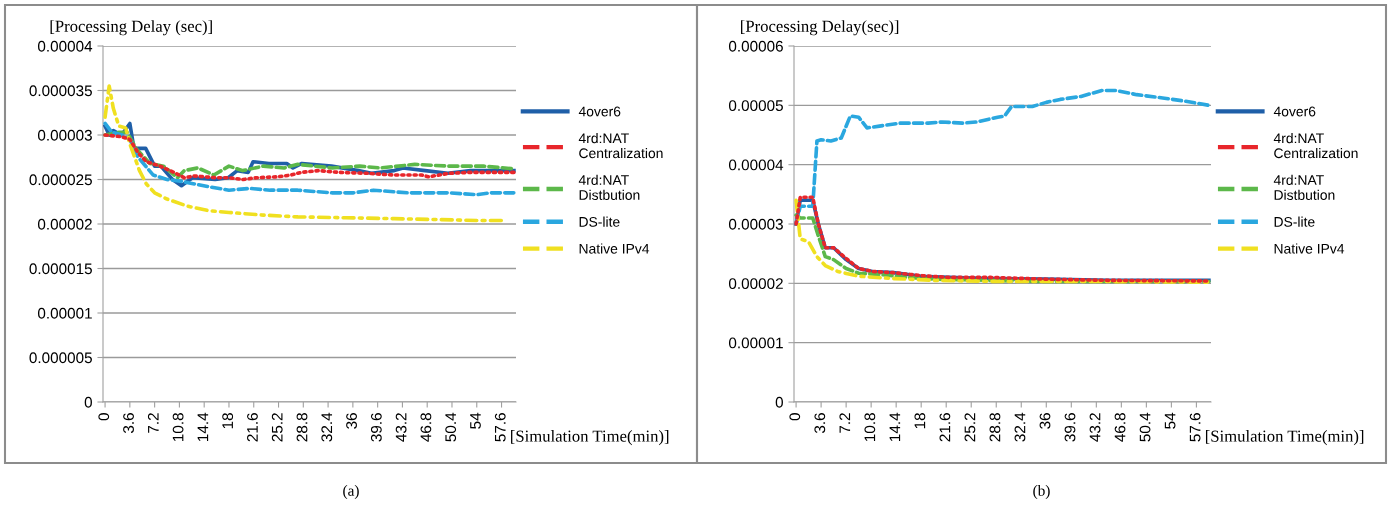 The image size is (1391, 508). What do you see at coordinates (755, 106) in the screenshot?
I see `y-tick-label: 0.00005` at bounding box center [755, 106].